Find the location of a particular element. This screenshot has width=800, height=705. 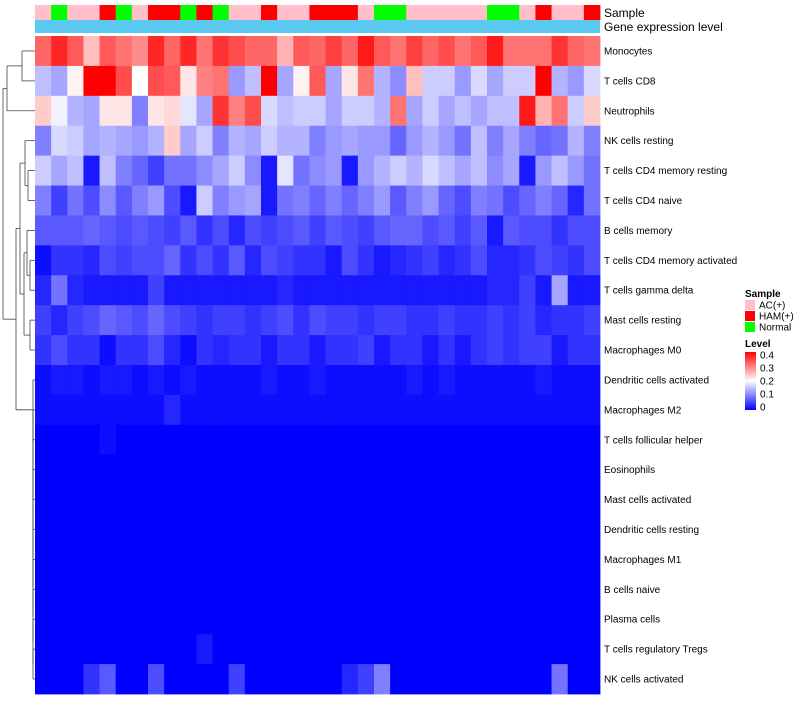

row-label: Neutrophils is located at coordinates (629, 111).